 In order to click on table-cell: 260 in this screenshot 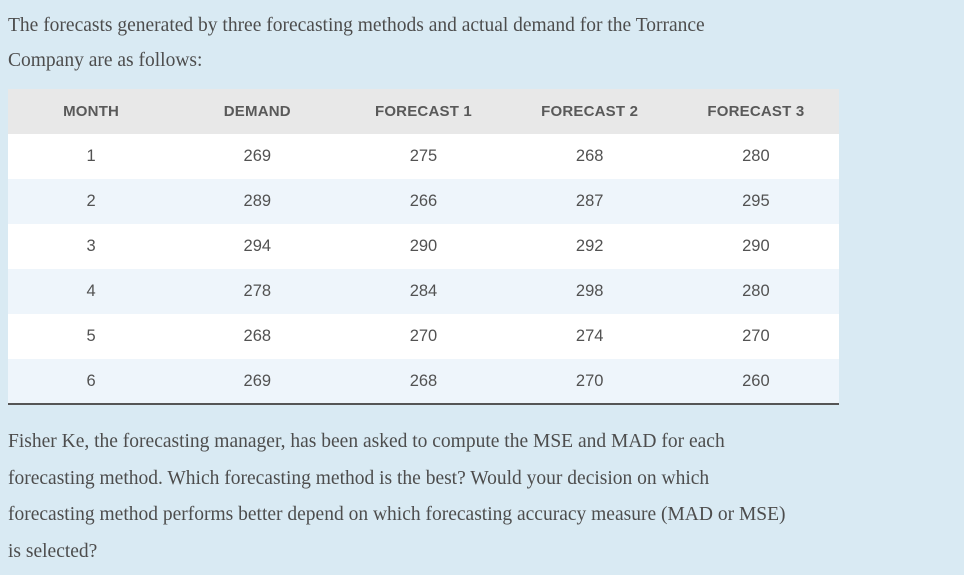, I will do `click(756, 380)`.